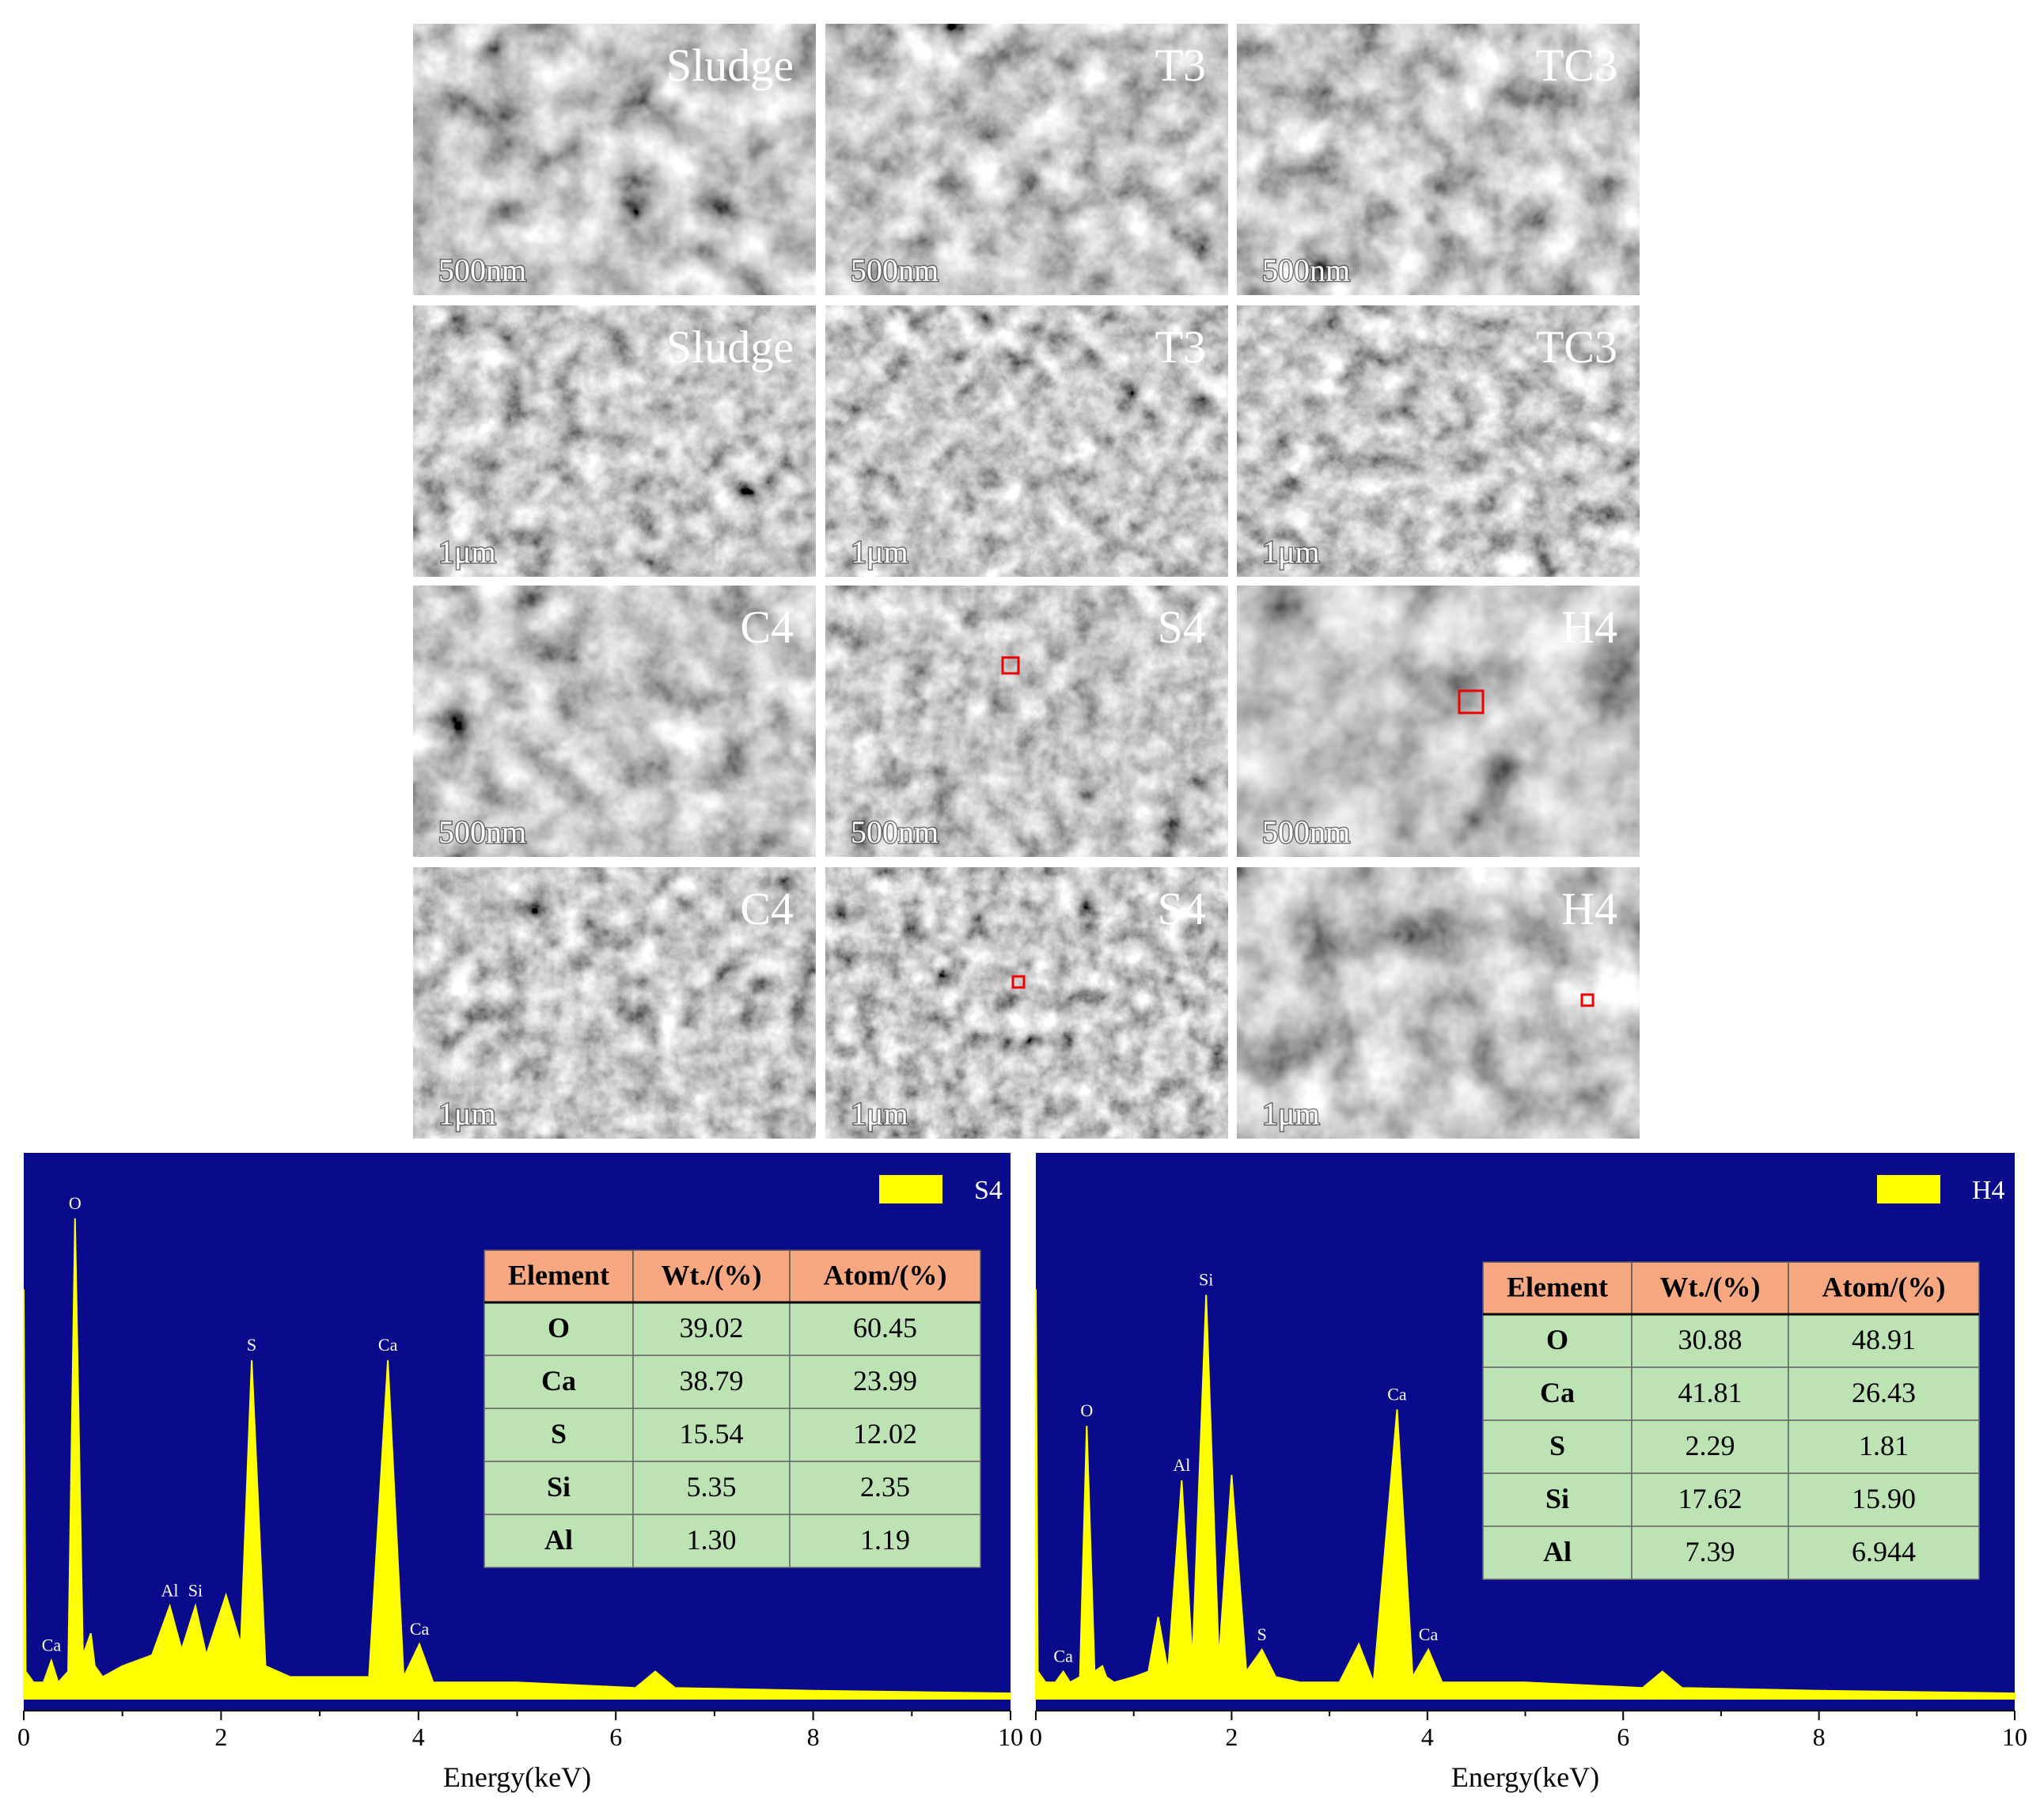  I want to click on table-cell: 60.45, so click(885, 1328).